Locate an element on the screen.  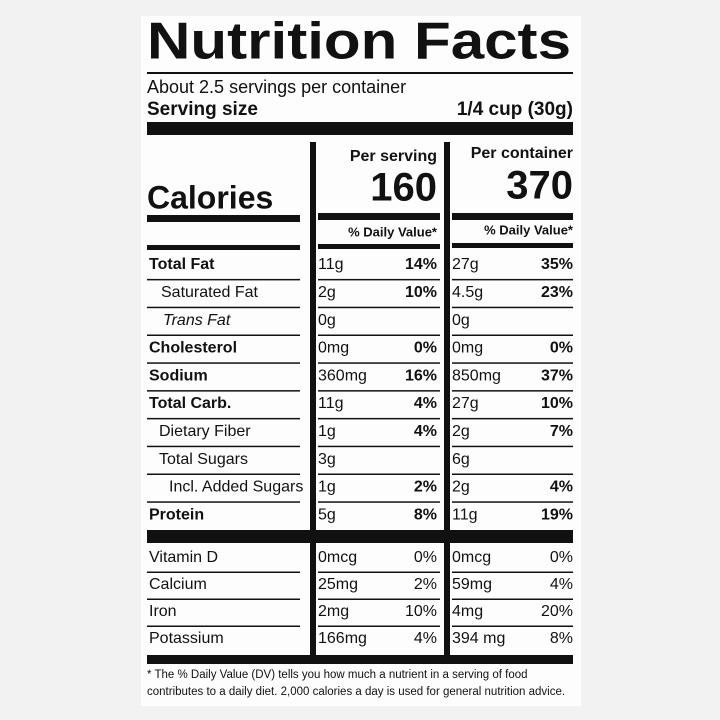
nutrient-name: Trans Fat is located at coordinates (197, 320).